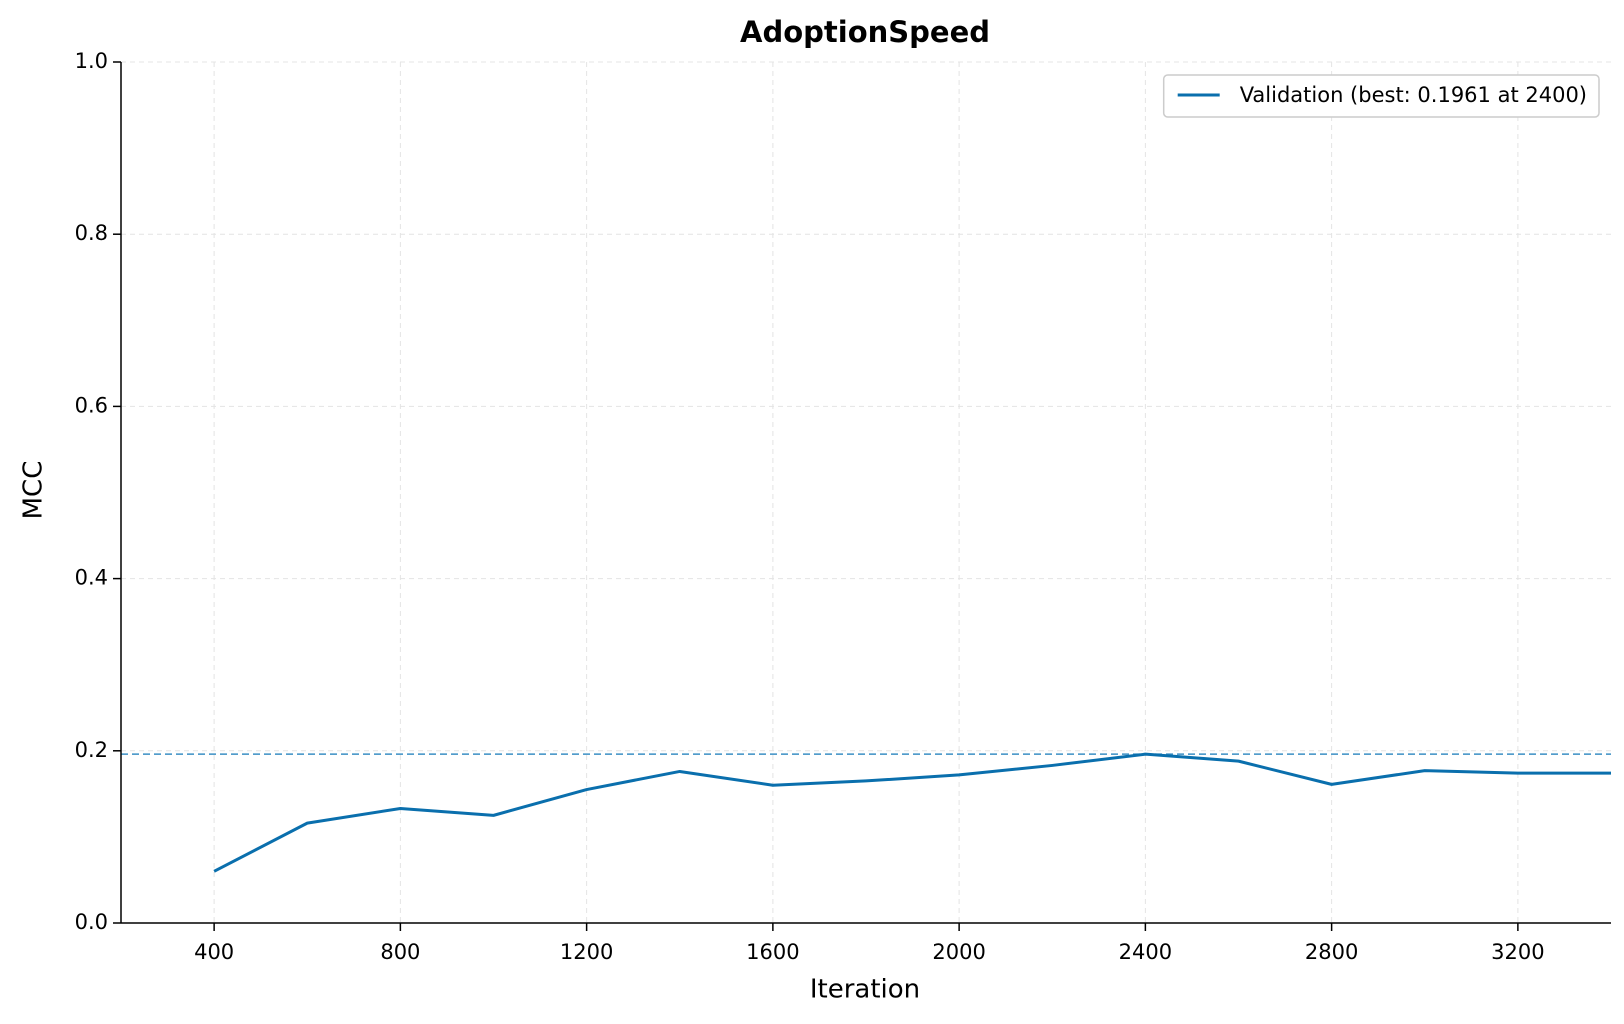 The width and height of the screenshot is (1624, 1024). Describe the element at coordinates (214, 952) in the screenshot. I see `x-tick-label: 400` at that location.